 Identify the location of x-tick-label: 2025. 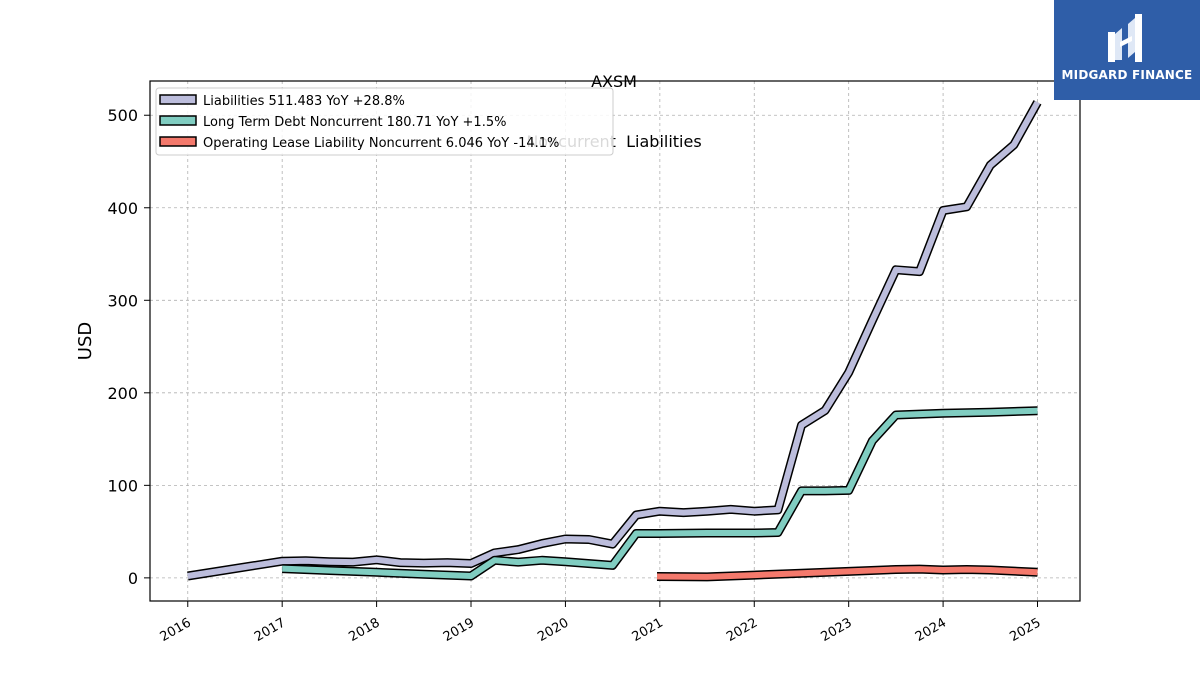
(1025, 630).